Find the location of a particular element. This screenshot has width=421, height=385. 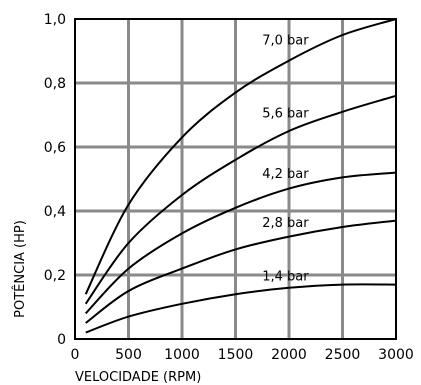

x-tick-label: 0 is located at coordinates (75, 355).